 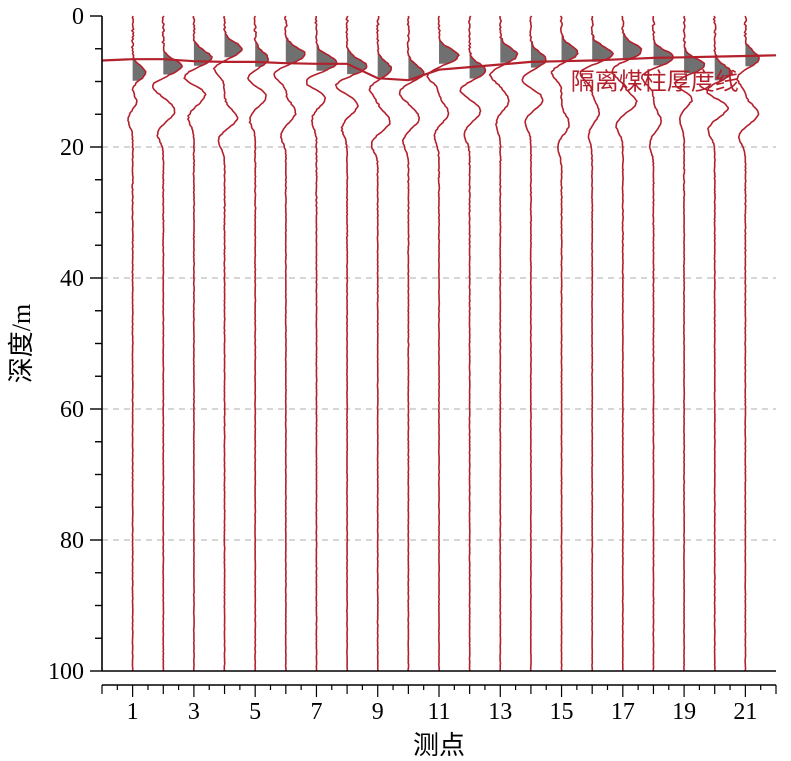 What do you see at coordinates (255, 712) in the screenshot?
I see `x-tick-label: 5` at bounding box center [255, 712].